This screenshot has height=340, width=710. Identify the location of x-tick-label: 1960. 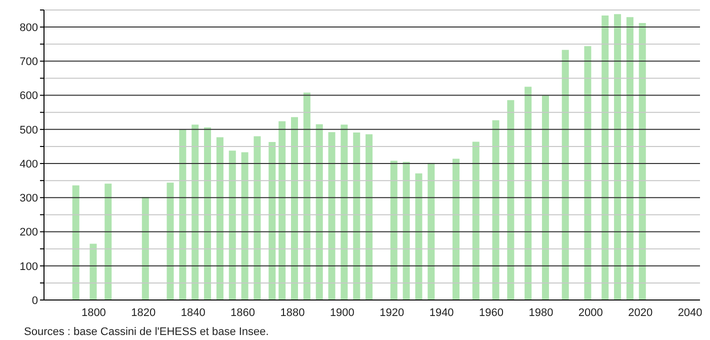
(491, 312).